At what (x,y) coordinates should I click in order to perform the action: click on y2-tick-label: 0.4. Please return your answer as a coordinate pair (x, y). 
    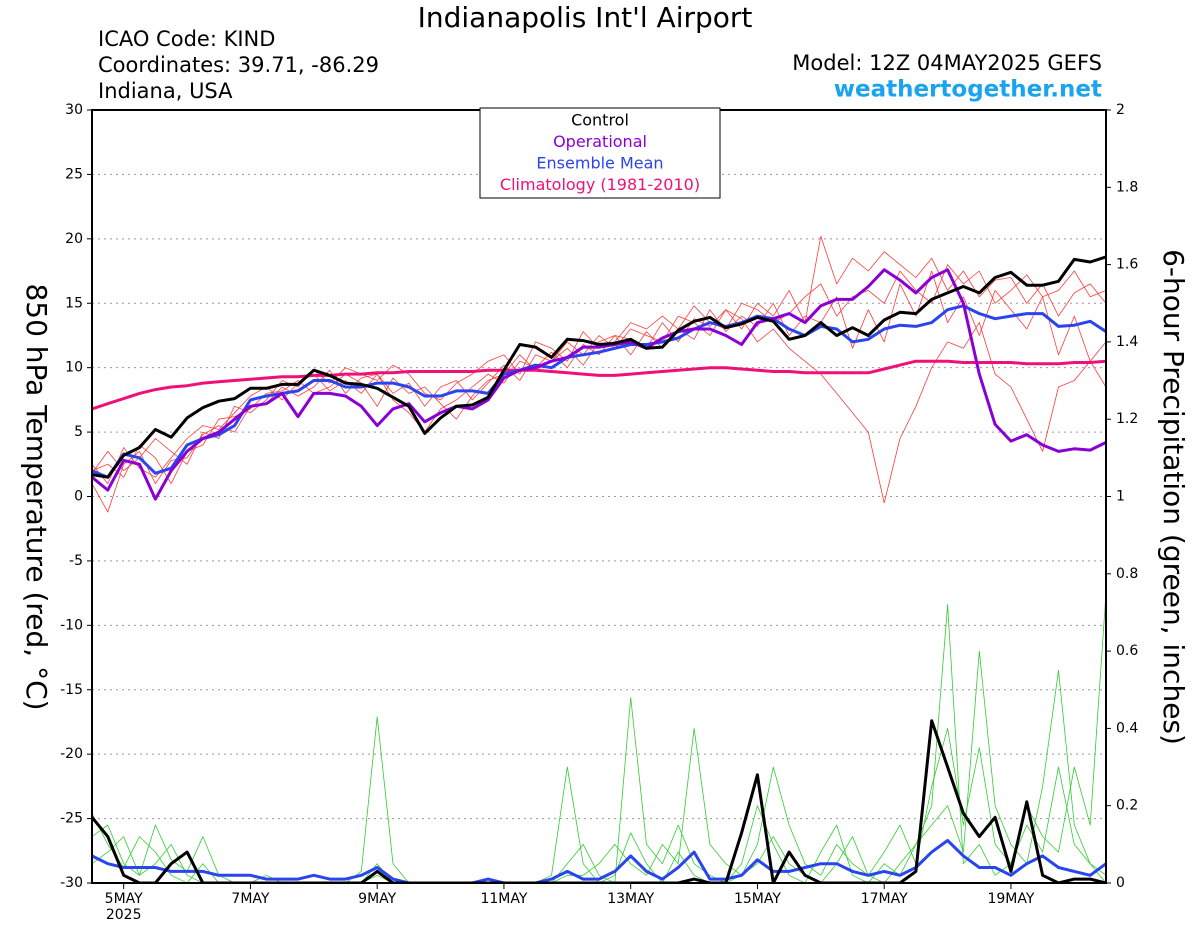
    Looking at the image, I should click on (1127, 728).